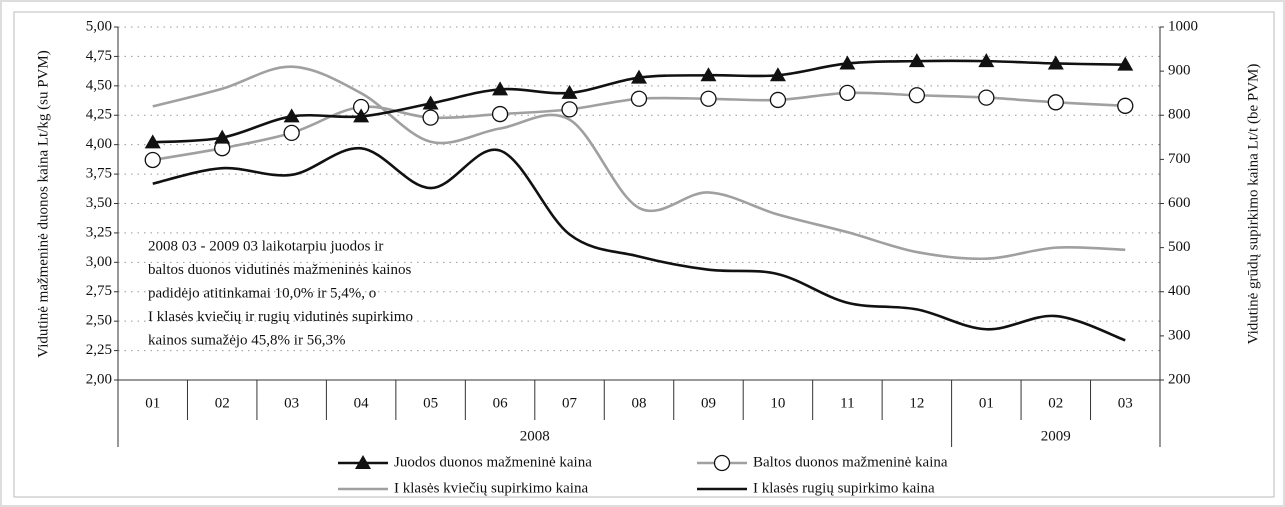  I want to click on y-tick-label: 3,00, so click(99, 262).